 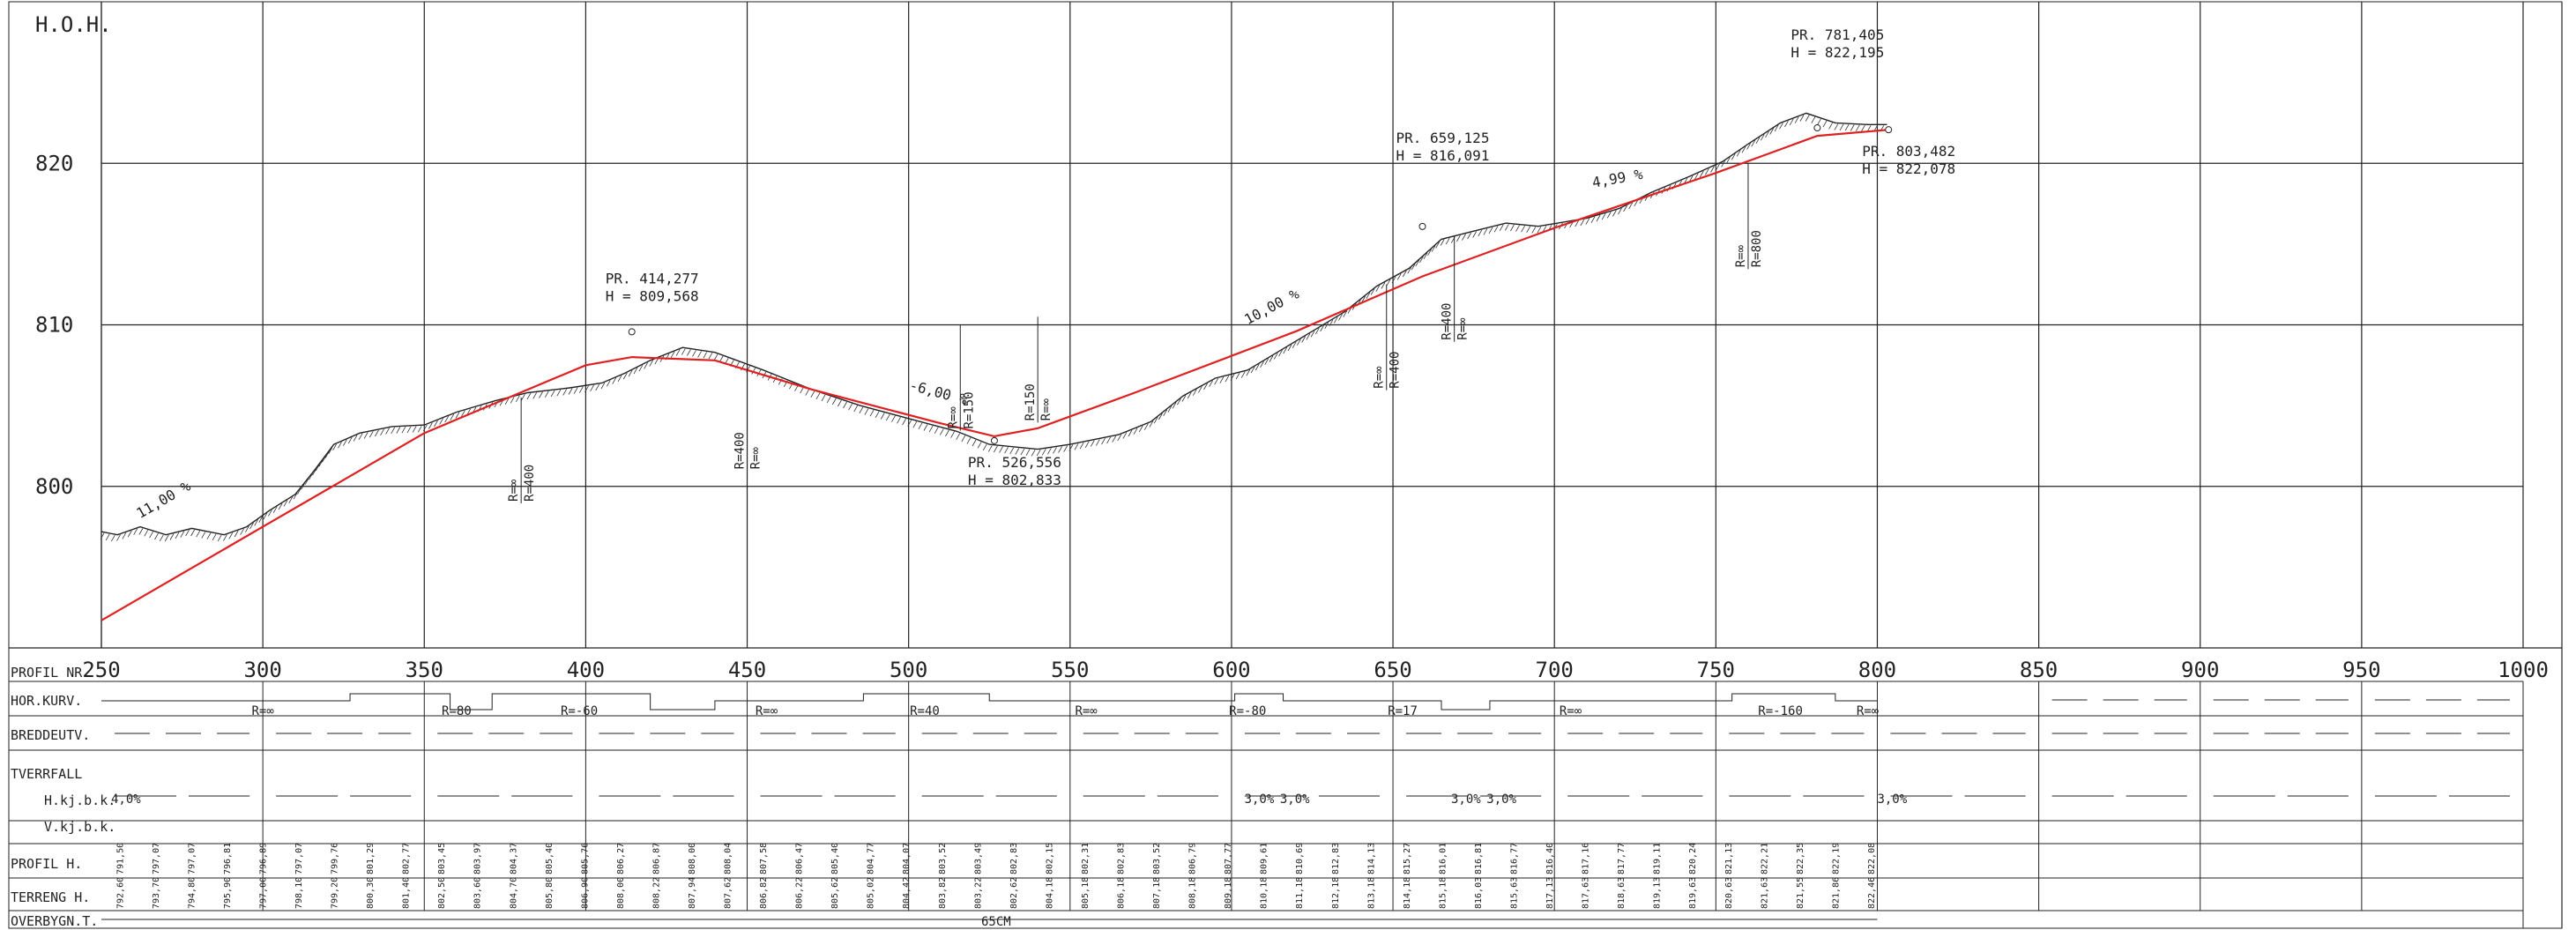 What do you see at coordinates (1086, 859) in the screenshot?
I see `profil-h-value: 802,31` at bounding box center [1086, 859].